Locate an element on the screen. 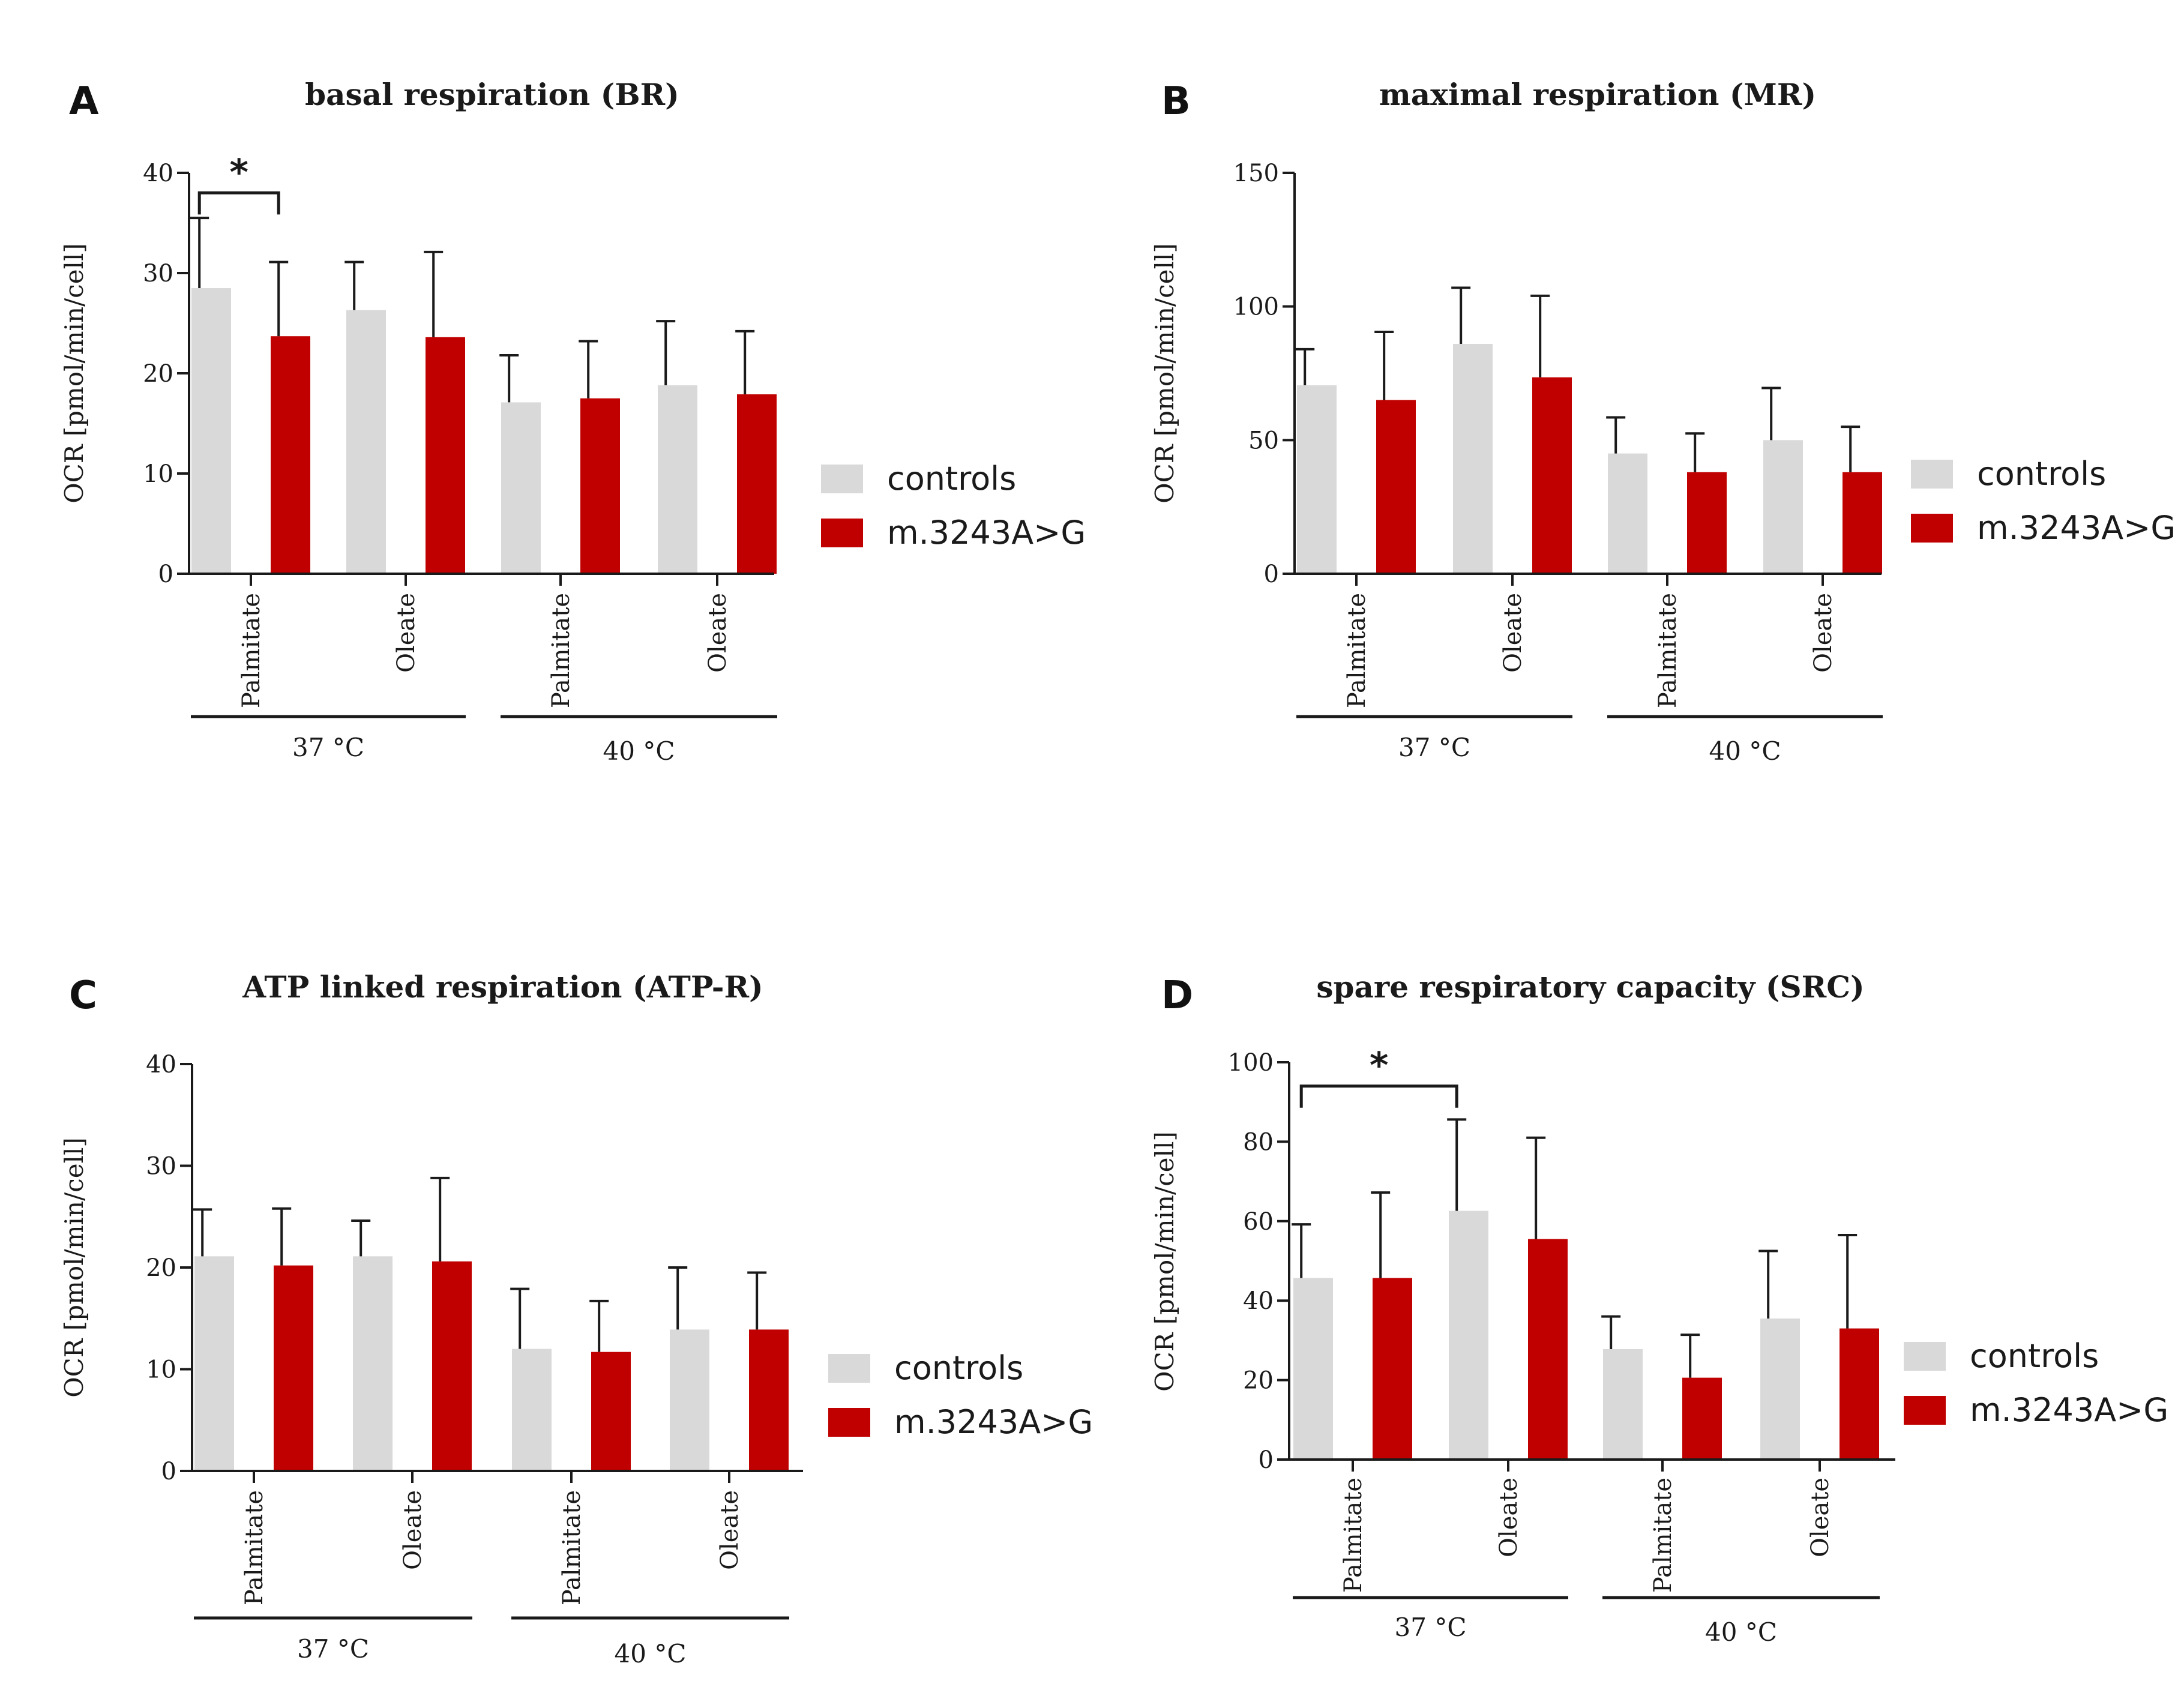 This screenshot has width=2181, height=1708. y-tick-label: 50 is located at coordinates (1263, 440).